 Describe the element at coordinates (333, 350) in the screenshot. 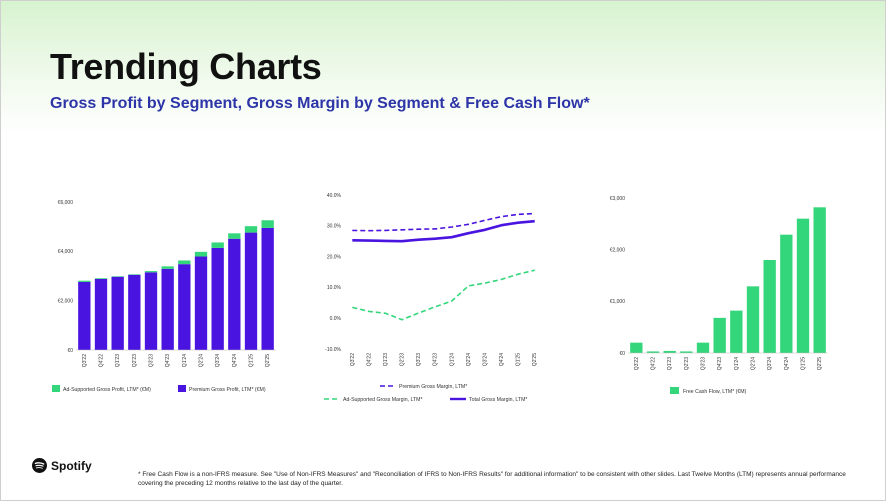

I see `y-tick-label: -10.0%` at that location.